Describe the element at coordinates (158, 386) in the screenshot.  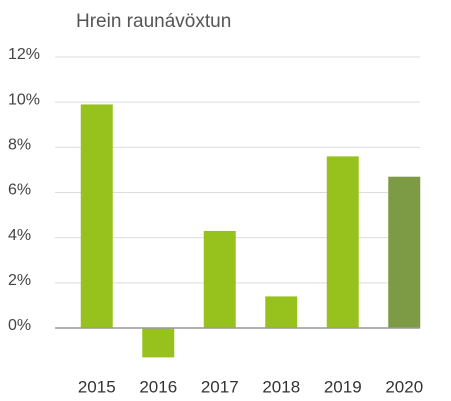
I see `x-tick-label: 2016` at that location.